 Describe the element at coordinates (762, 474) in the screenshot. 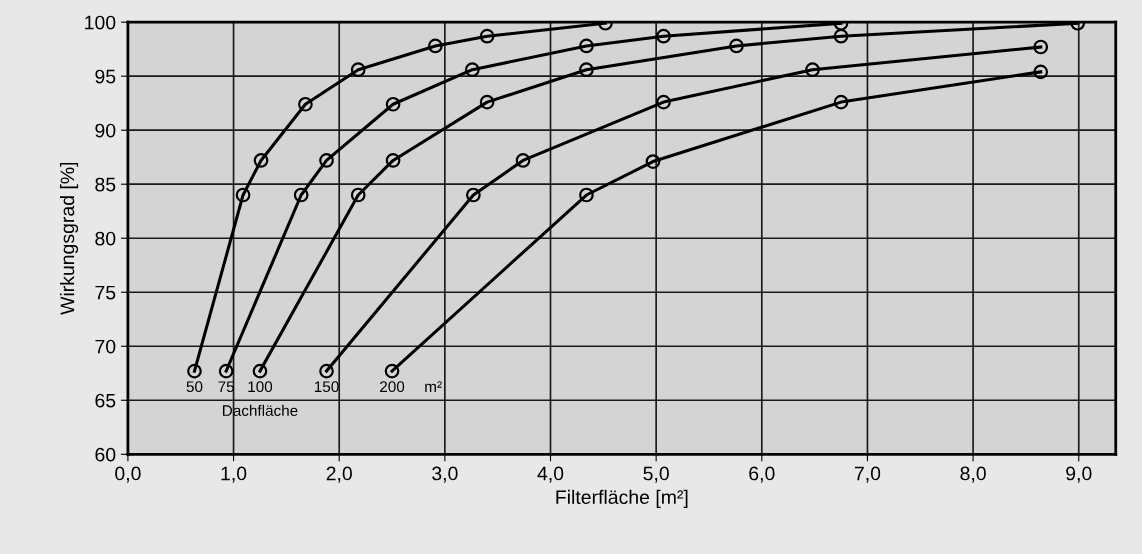

I see `x-tick-label: 6,0` at that location.